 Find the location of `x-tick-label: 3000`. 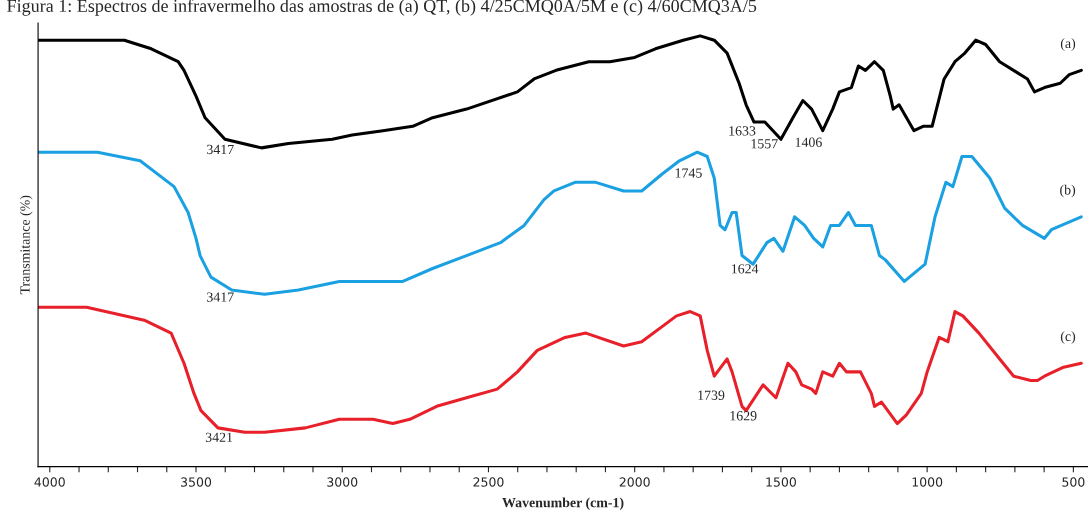

x-tick-label: 3000 is located at coordinates (342, 482).